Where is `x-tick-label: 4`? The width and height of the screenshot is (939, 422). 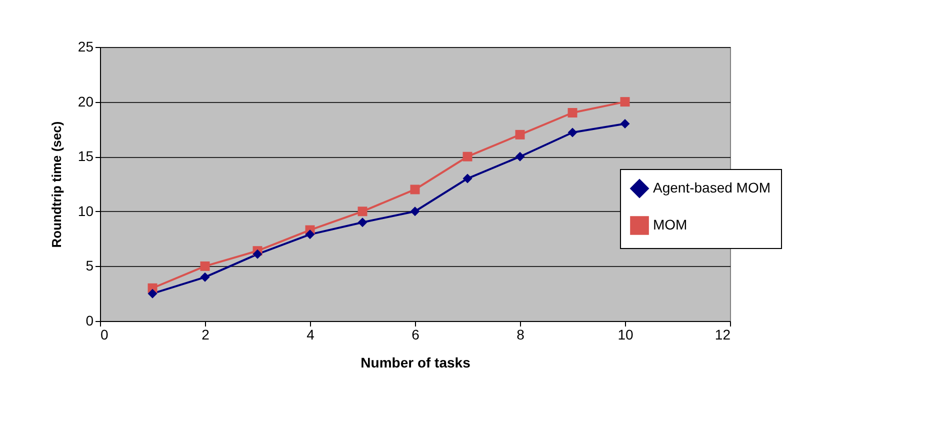 x-tick-label: 4 is located at coordinates (310, 334).